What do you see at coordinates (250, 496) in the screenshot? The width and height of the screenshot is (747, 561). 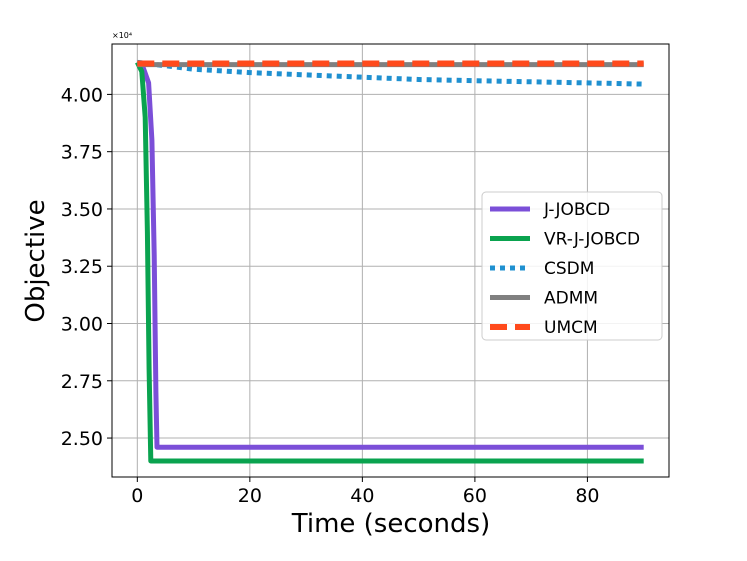 I see `x-tick-label: 20` at bounding box center [250, 496].